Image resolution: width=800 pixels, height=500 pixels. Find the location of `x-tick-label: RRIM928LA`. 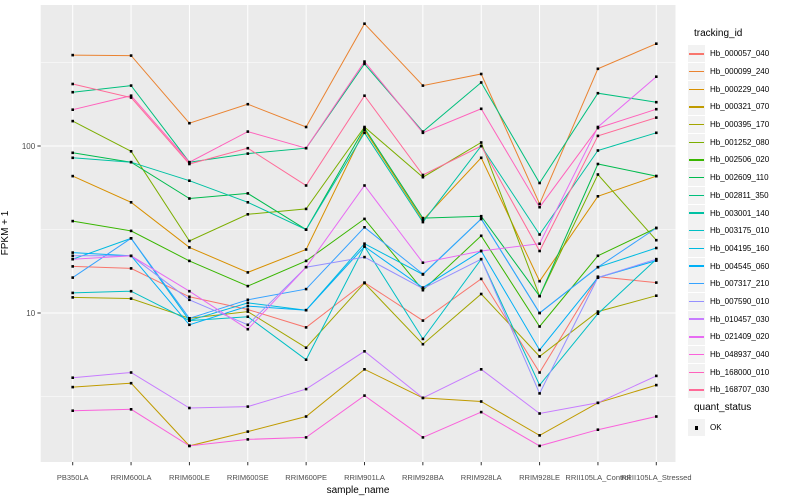

x-tick-label: RRIM928LA is located at coordinates (481, 477).